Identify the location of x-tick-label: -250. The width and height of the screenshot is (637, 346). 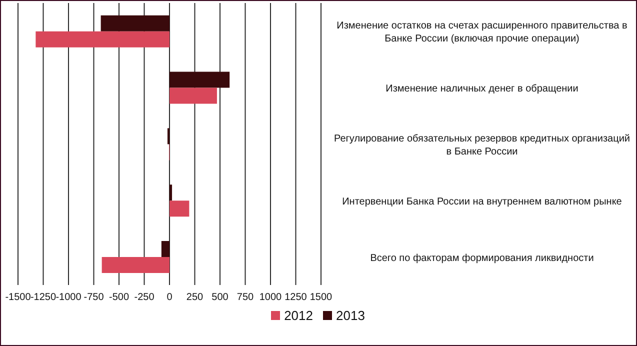
(144, 298).